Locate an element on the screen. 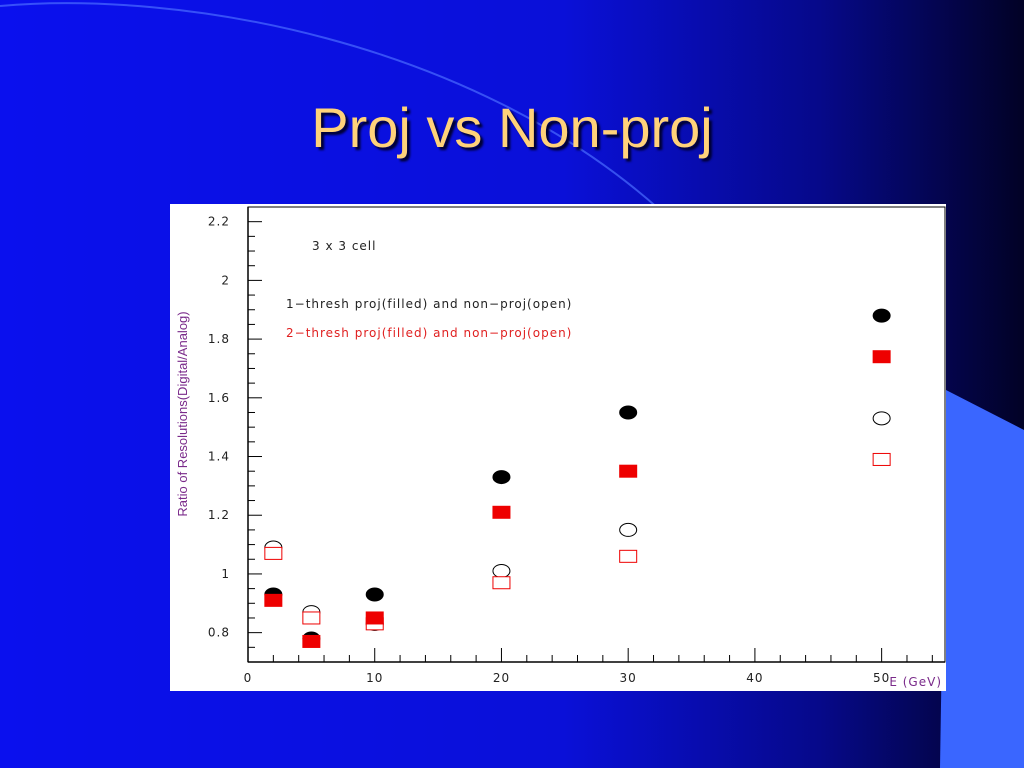 This screenshot has height=768, width=1024. y-tick-label: 0.8 is located at coordinates (219, 633).